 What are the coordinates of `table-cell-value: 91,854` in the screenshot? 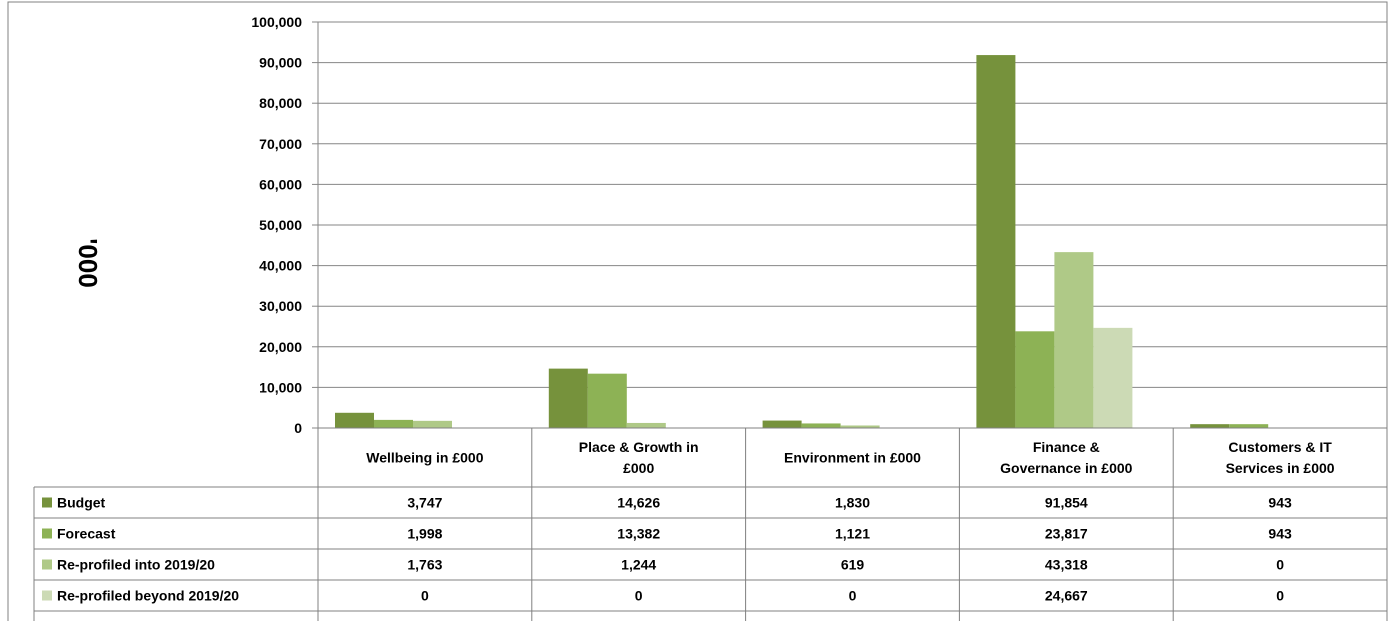 It's located at (1066, 503).